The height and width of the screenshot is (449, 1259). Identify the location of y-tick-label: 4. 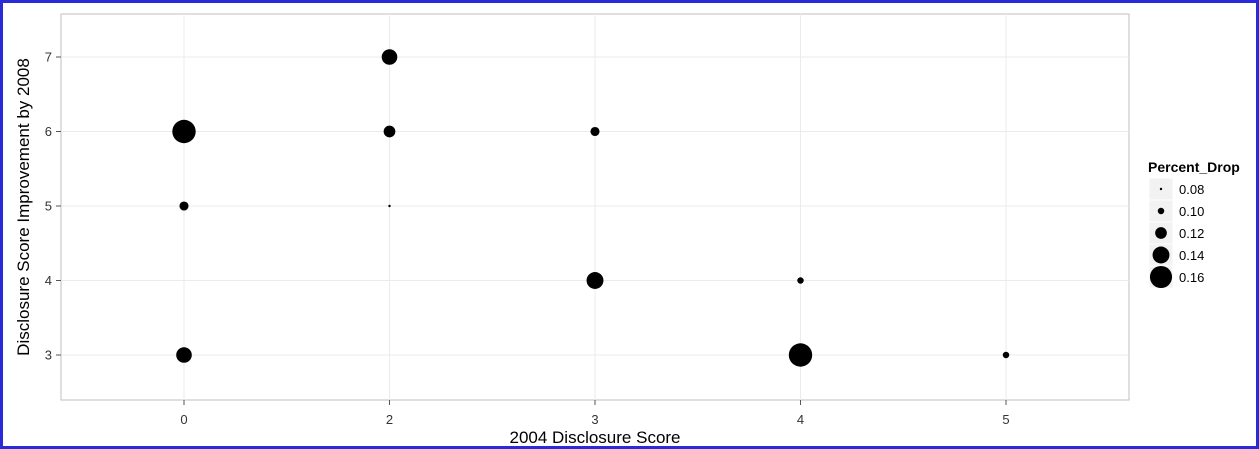
(48, 280).